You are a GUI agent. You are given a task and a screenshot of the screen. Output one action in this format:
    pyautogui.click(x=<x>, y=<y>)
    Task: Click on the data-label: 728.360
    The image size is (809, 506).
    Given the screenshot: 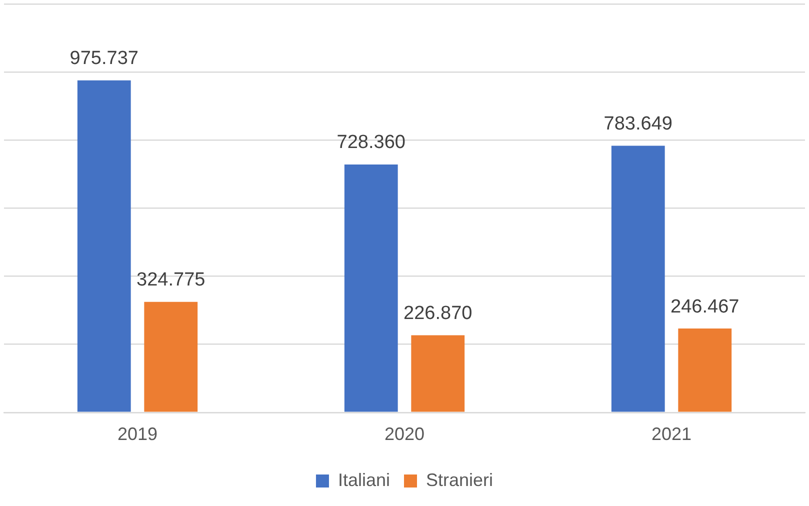 What is the action you would take?
    pyautogui.click(x=371, y=143)
    